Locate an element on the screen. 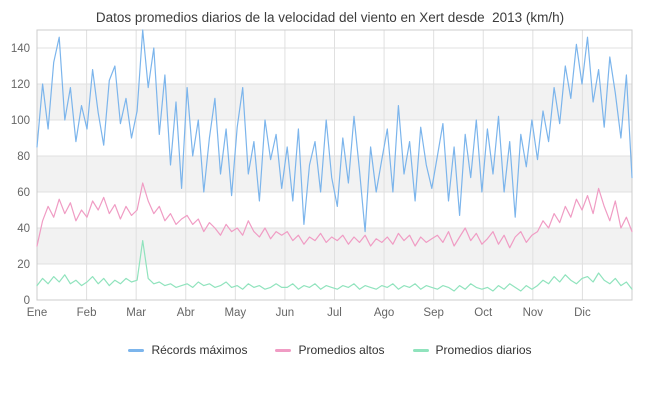 The image size is (660, 400). y-tick-label: 80 is located at coordinates (23, 157).